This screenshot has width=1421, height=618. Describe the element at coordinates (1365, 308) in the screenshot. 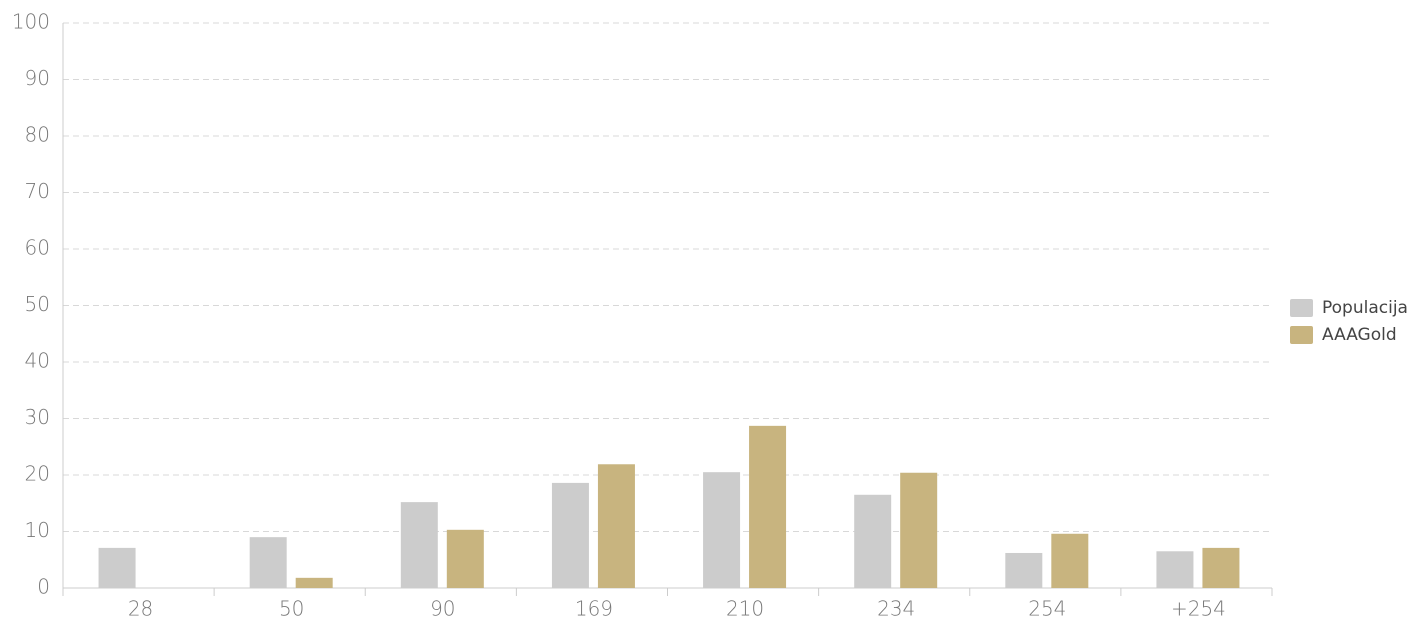

I see `legend-label: Populacija` at that location.